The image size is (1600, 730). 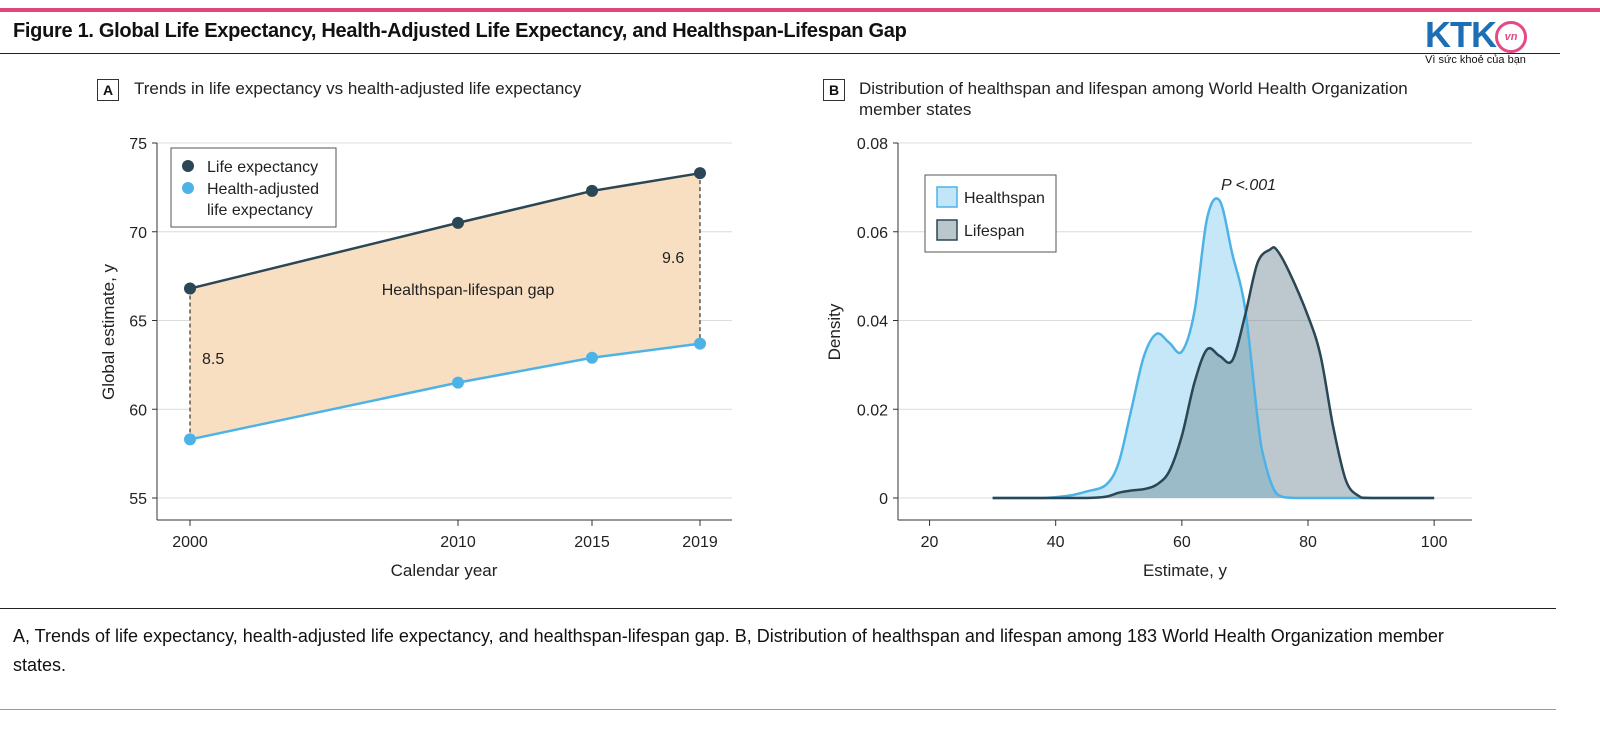 I want to click on logo-tagline: Vì sức khoẻ của bạn, so click(x=1475, y=60).